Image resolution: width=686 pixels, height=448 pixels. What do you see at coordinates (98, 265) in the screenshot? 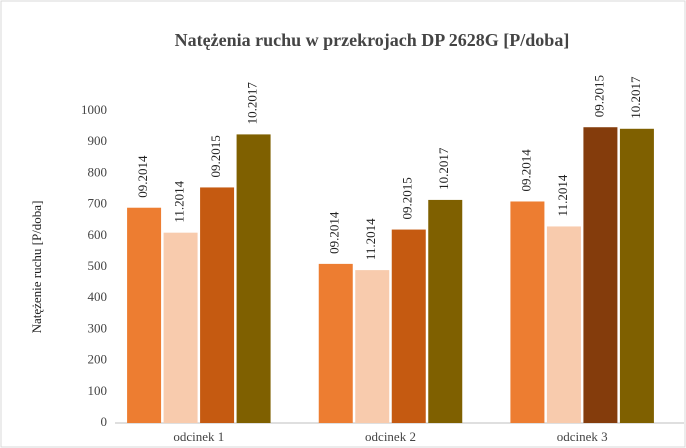
I see `y-tick-label: 500` at bounding box center [98, 265].